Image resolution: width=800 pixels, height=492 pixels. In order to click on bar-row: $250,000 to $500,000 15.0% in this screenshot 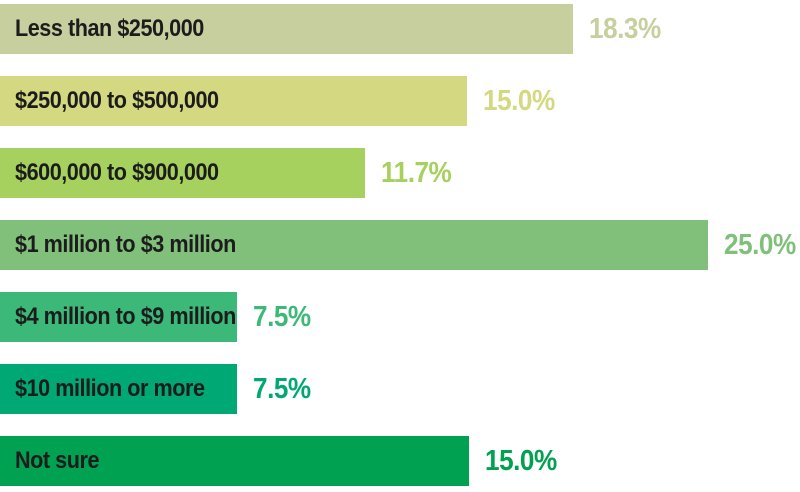, I will do `click(400, 101)`.